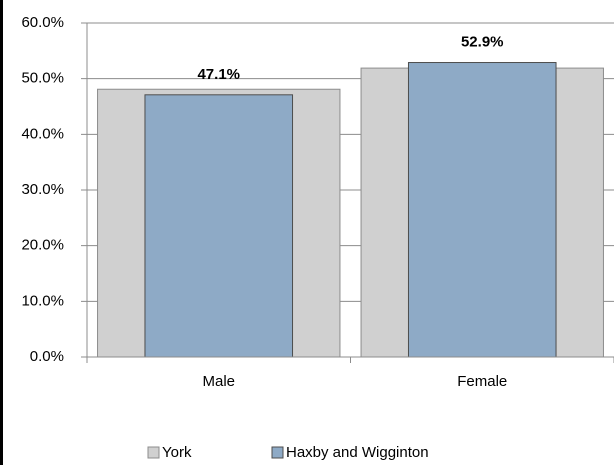 The image size is (614, 465). Describe the element at coordinates (42, 300) in the screenshot. I see `y-tick-label: 10.0%` at that location.